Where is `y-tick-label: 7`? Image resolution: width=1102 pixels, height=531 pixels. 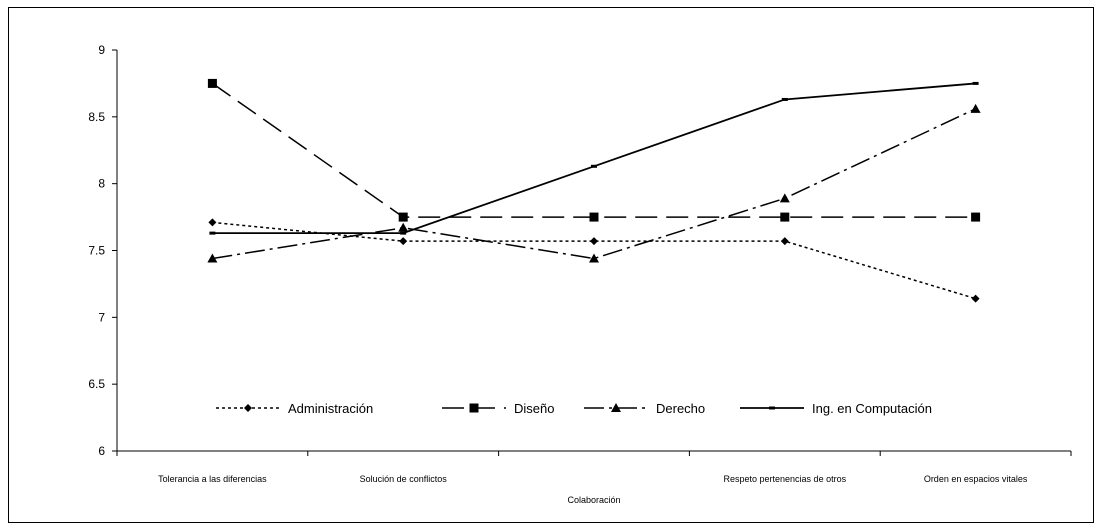
y-tick-label: 7 is located at coordinates (101, 317).